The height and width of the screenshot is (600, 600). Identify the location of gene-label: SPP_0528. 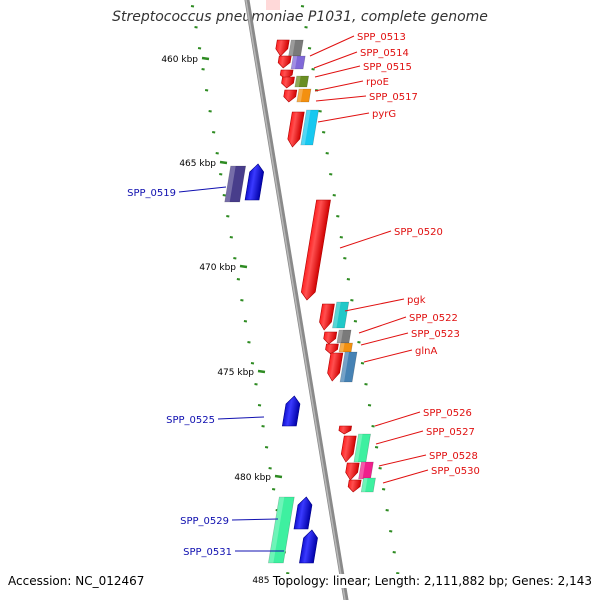
(453, 456).